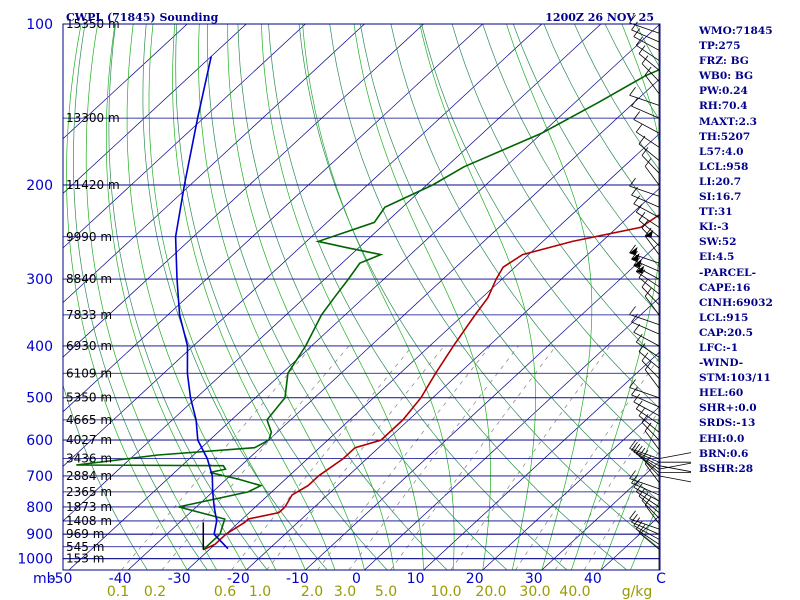  I want to click on mixing-ratio-label: 2.0, so click(312, 592).